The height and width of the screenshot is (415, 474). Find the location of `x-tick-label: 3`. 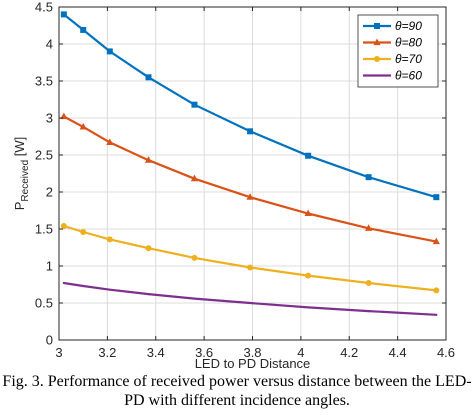

x-tick-label: 3 is located at coordinates (58, 352).